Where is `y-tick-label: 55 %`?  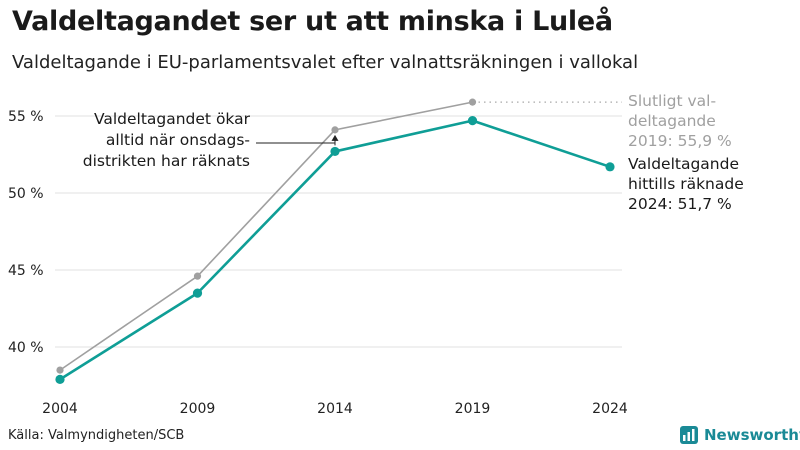 y-tick-label: 55 % is located at coordinates (26, 117).